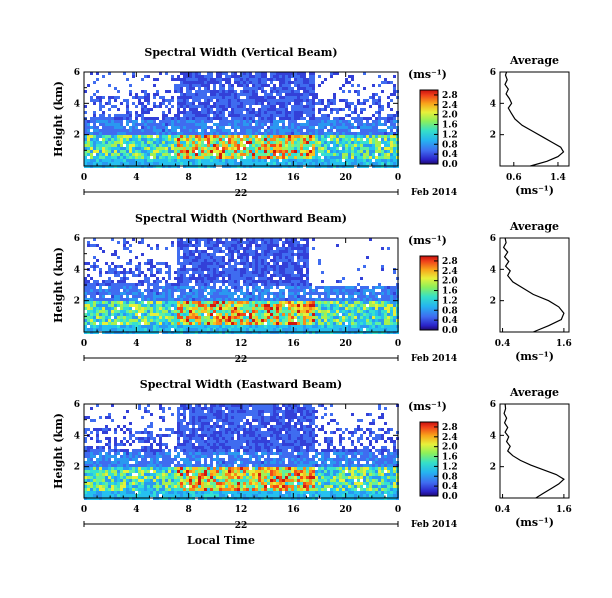 The height and width of the screenshot is (598, 612). I want to click on chart-title: Spectral Width (Eastward Beam), so click(241, 384).